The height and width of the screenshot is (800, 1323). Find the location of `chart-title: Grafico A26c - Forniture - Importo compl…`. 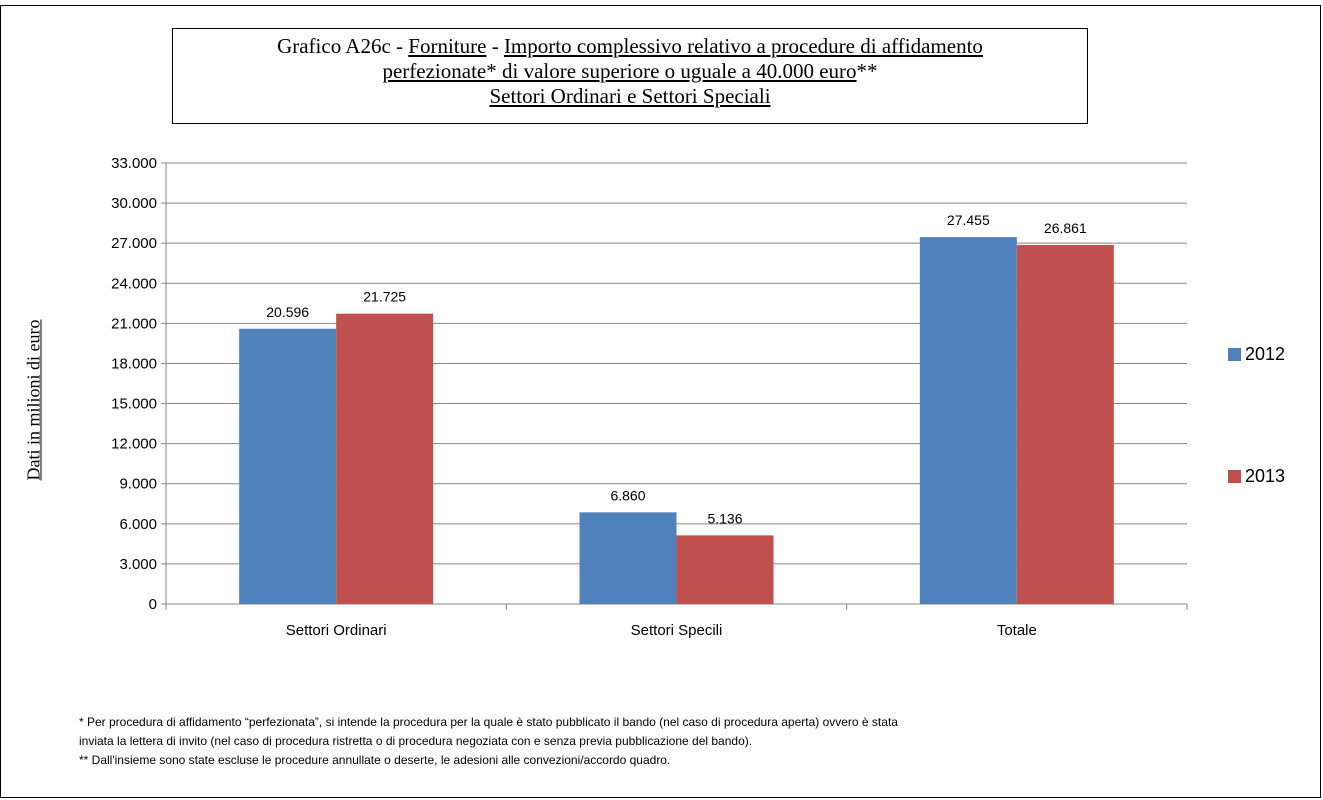

chart-title: Grafico A26c - Forniture - Importo compl… is located at coordinates (630, 76).